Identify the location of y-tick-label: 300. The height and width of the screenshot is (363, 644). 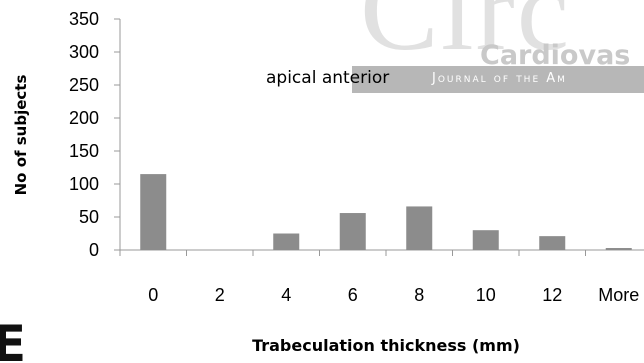
(84, 52).